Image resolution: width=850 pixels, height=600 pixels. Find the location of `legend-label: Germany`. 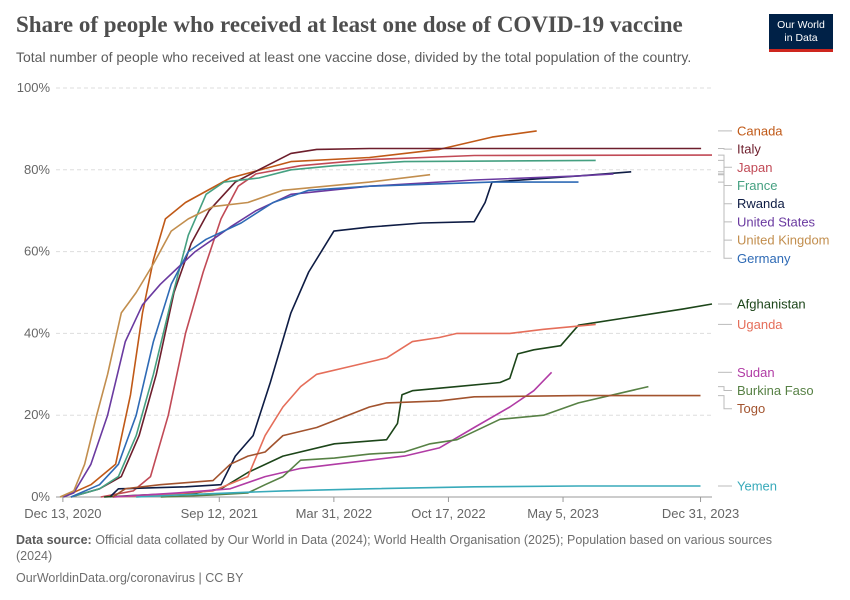

legend-label: Germany is located at coordinates (764, 258).